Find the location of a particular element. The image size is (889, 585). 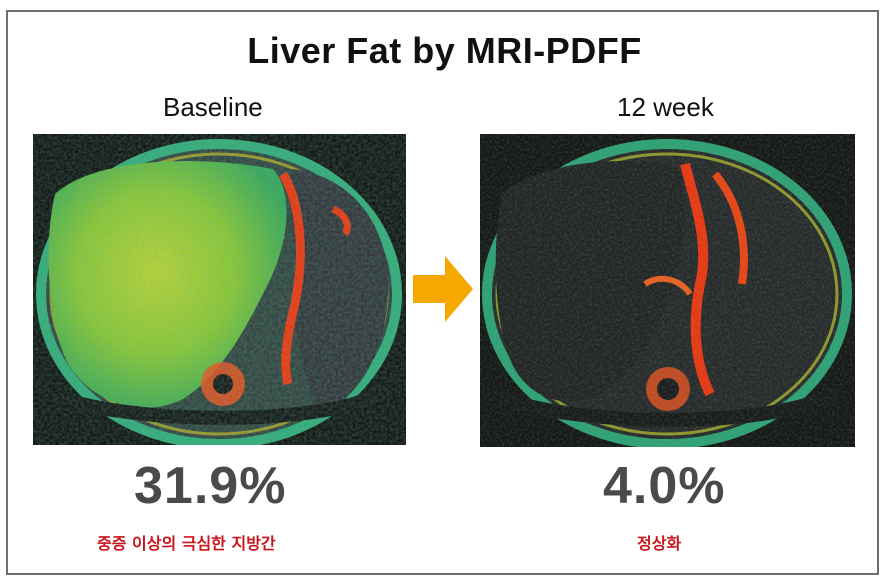

week12-note: 정상화 is located at coordinates (659, 543).